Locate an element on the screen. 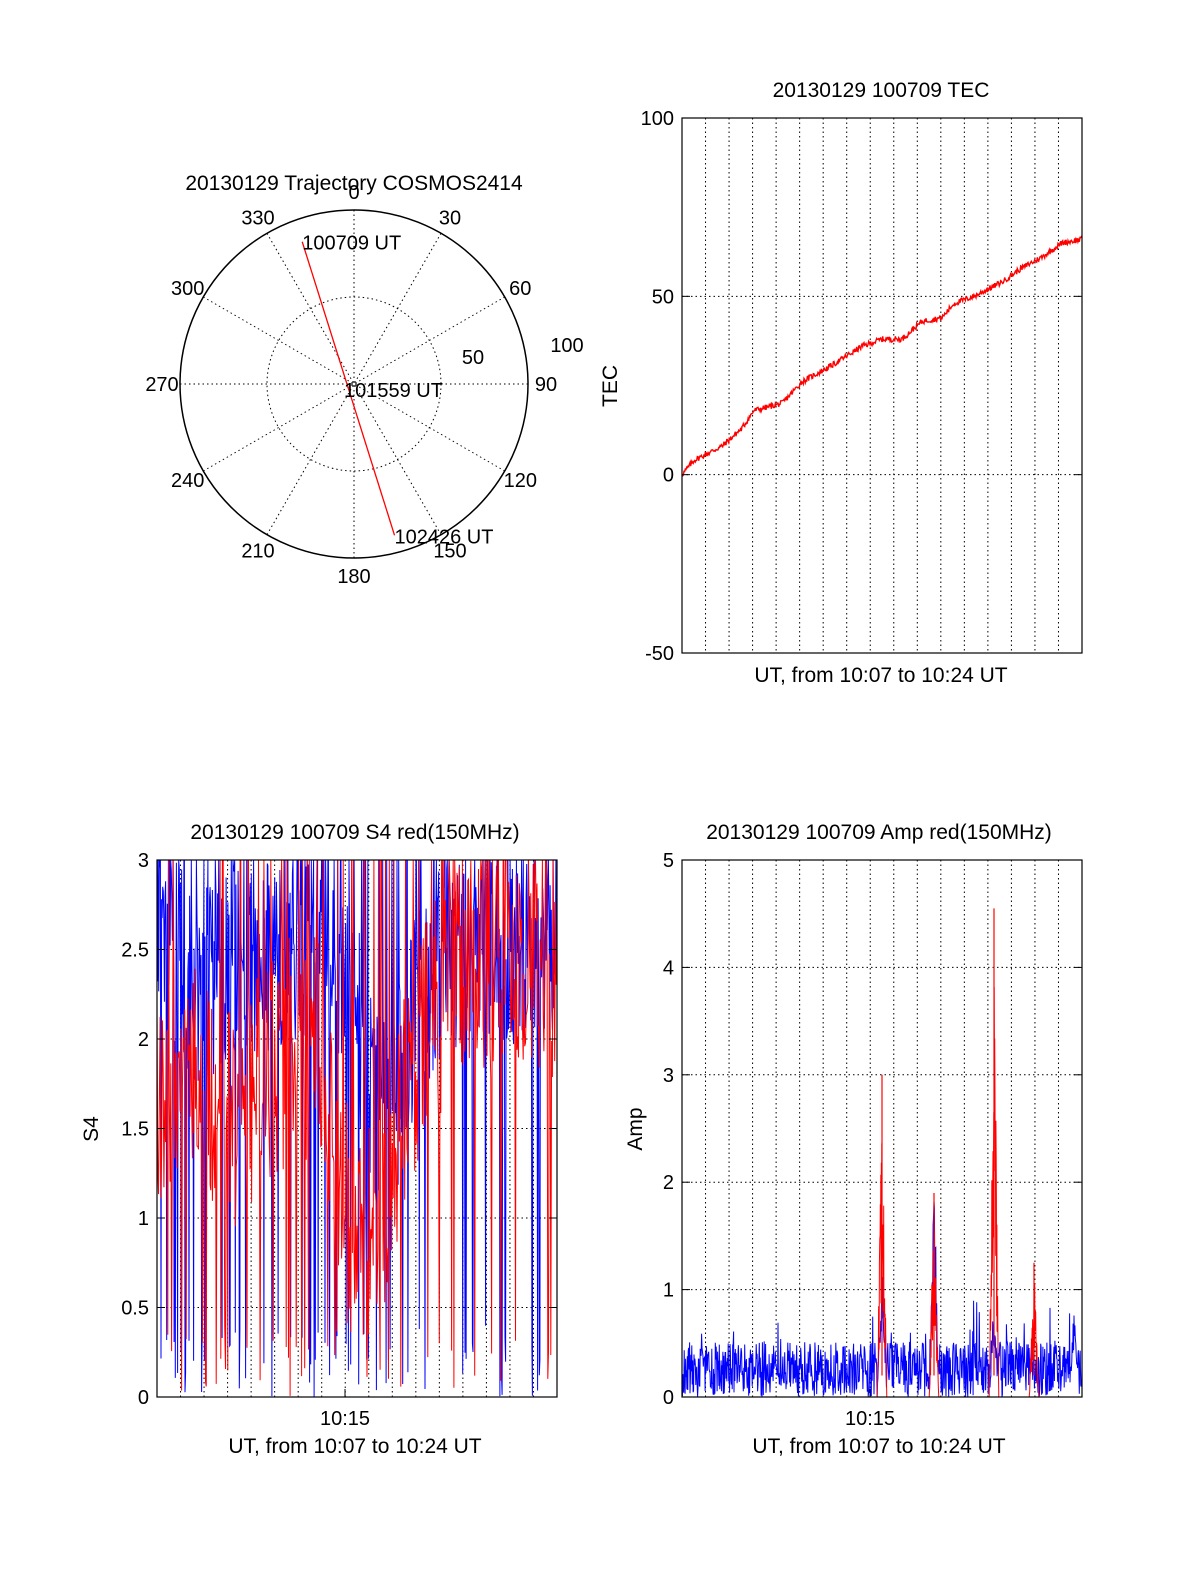 Image resolution: width=1200 pixels, height=1575 pixels. amp-series is located at coordinates (882, 1153).